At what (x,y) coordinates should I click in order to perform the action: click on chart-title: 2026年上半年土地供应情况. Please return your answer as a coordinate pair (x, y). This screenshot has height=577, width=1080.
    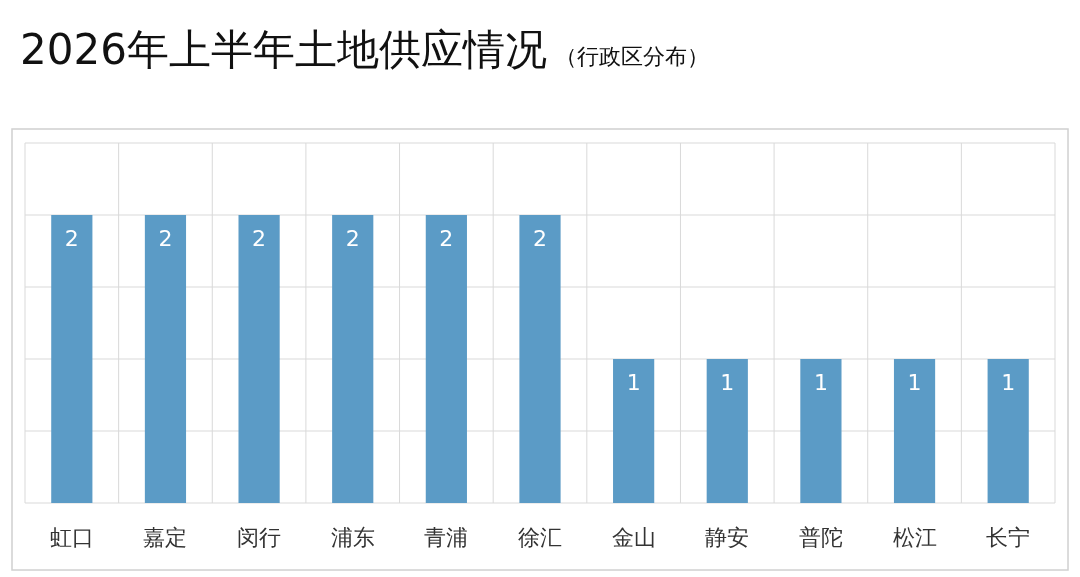
    Looking at the image, I should click on (283, 49).